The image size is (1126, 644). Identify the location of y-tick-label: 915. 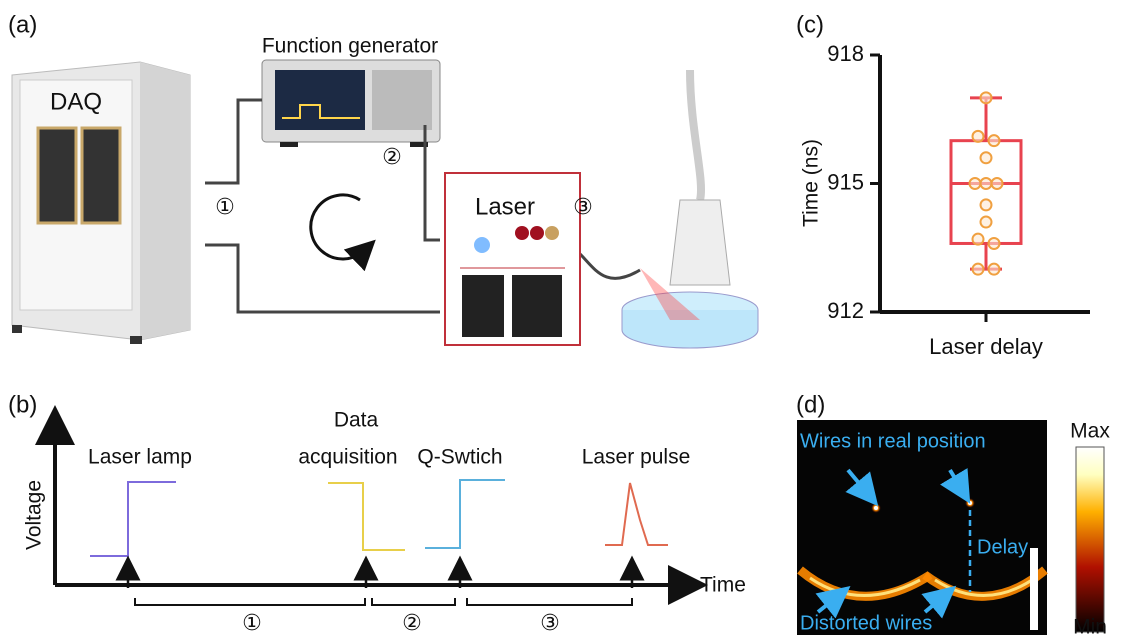
(845, 181).